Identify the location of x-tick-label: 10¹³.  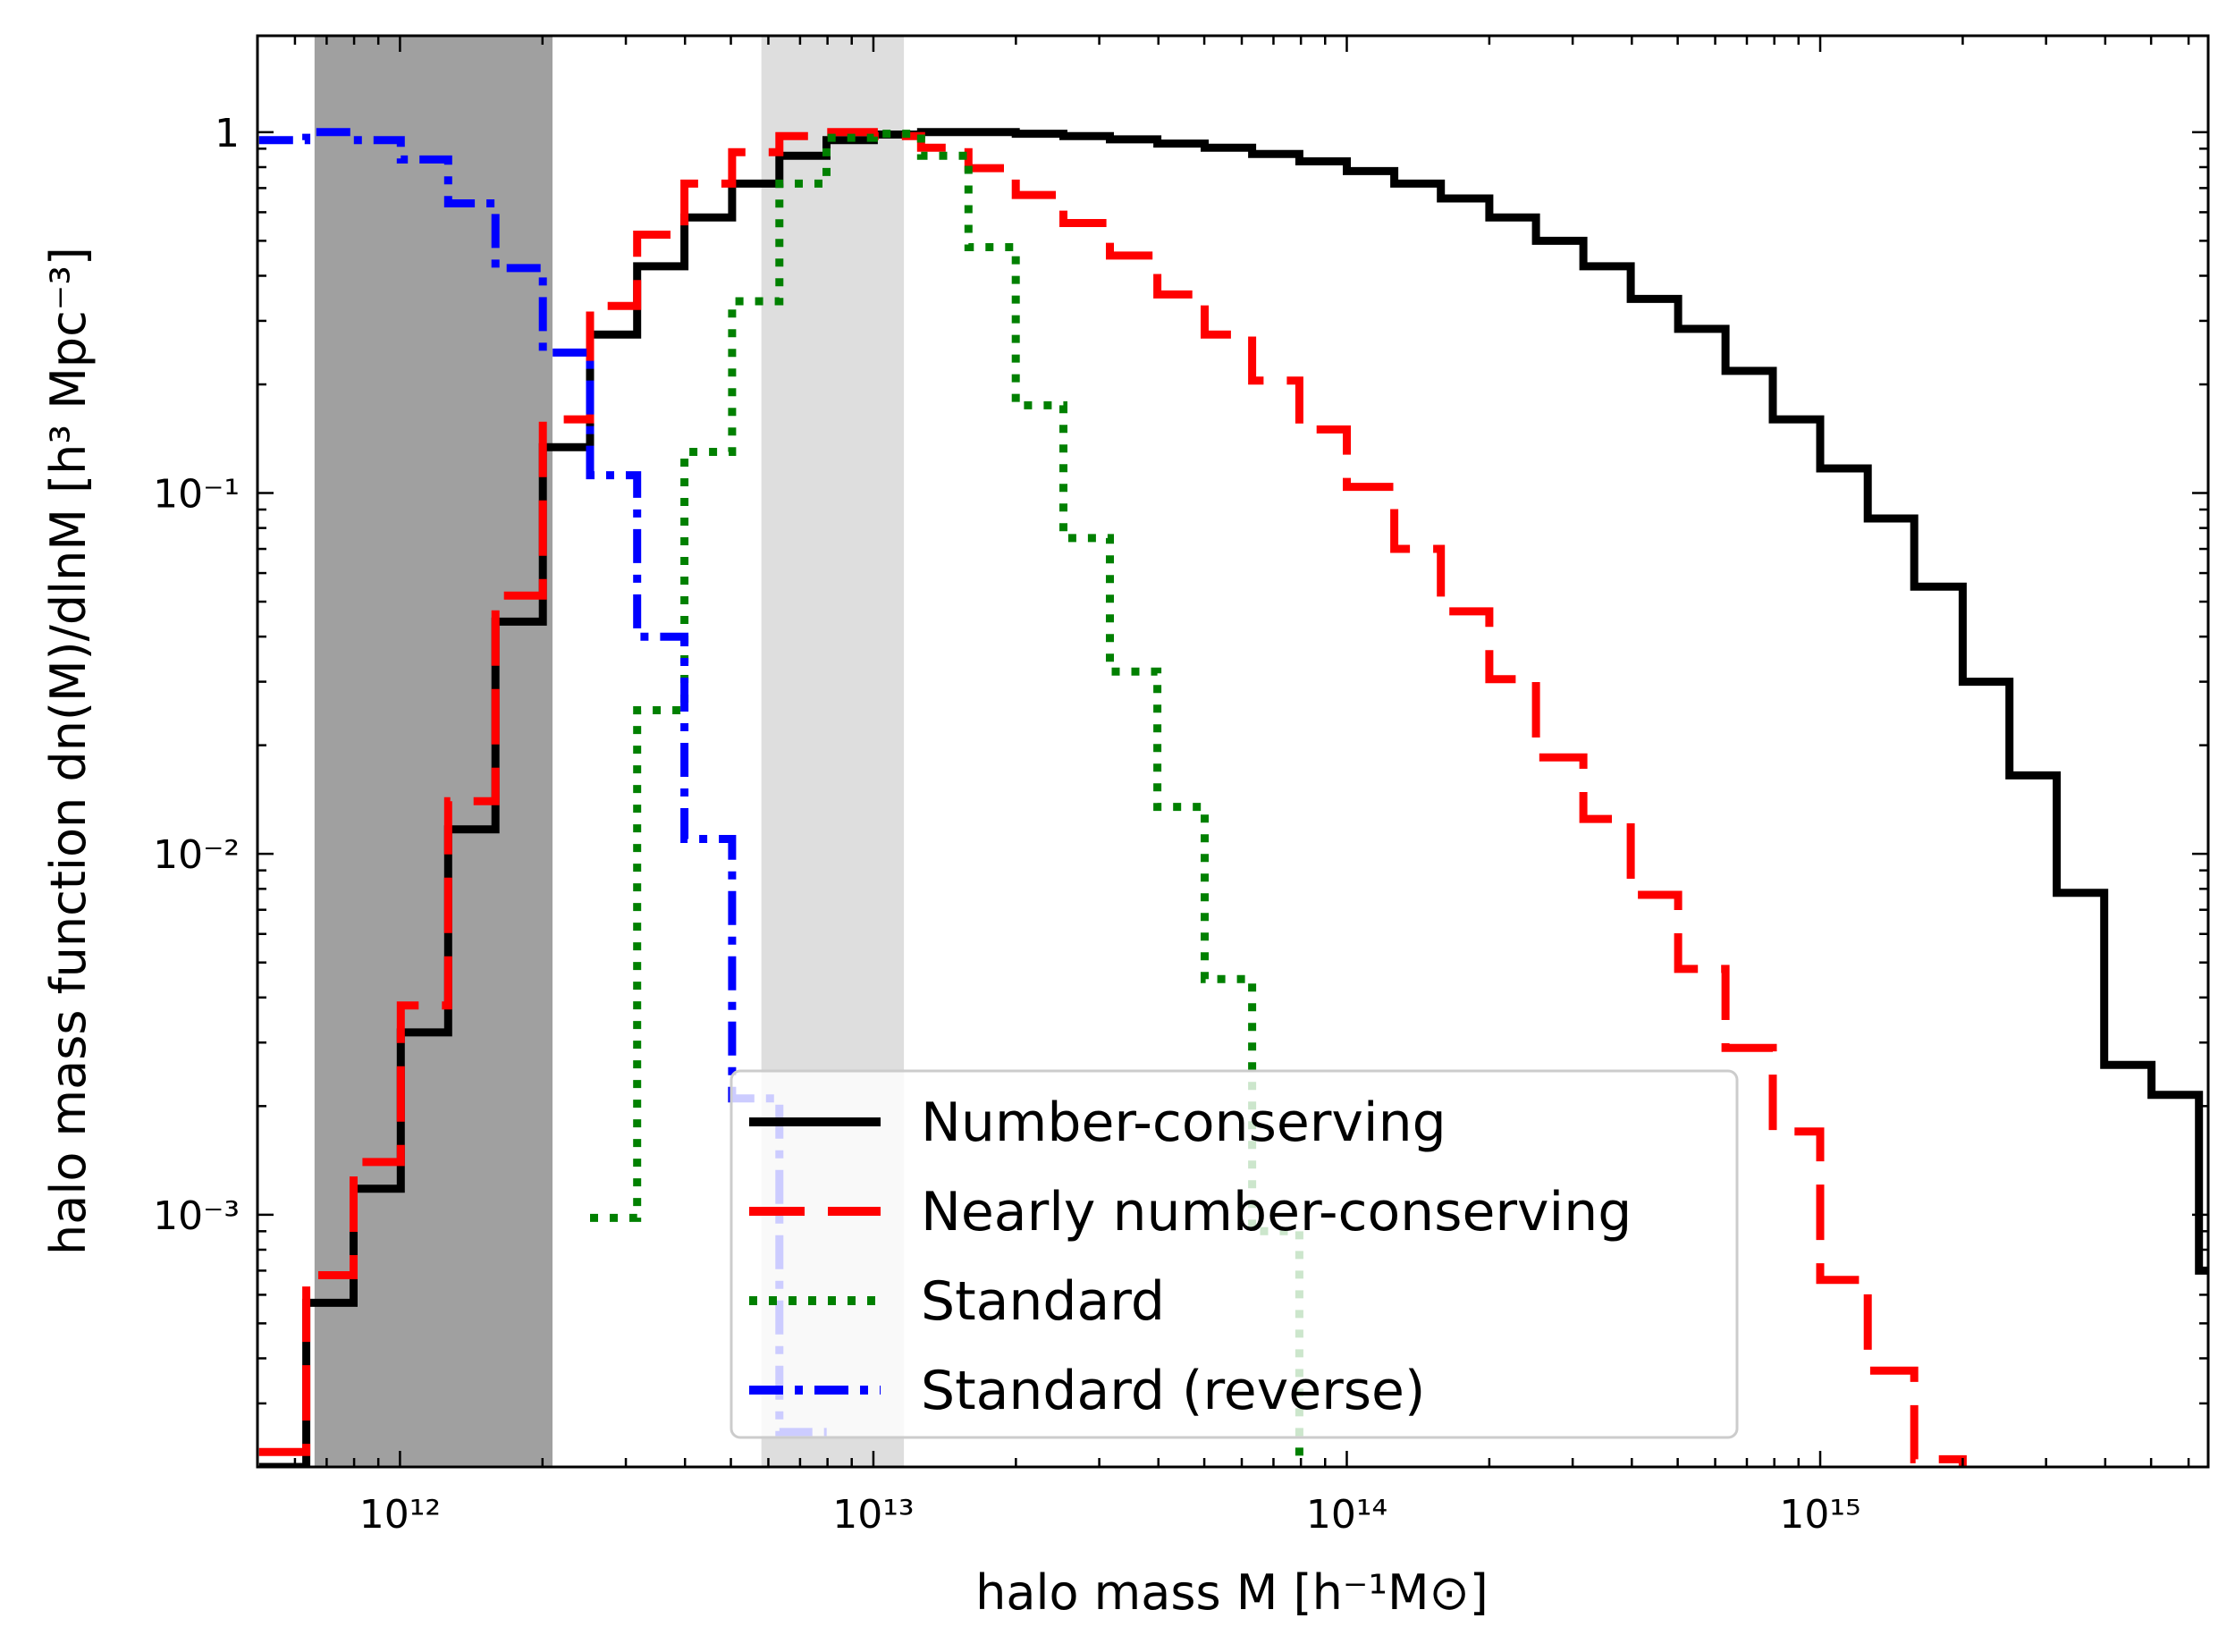
(873, 1515).